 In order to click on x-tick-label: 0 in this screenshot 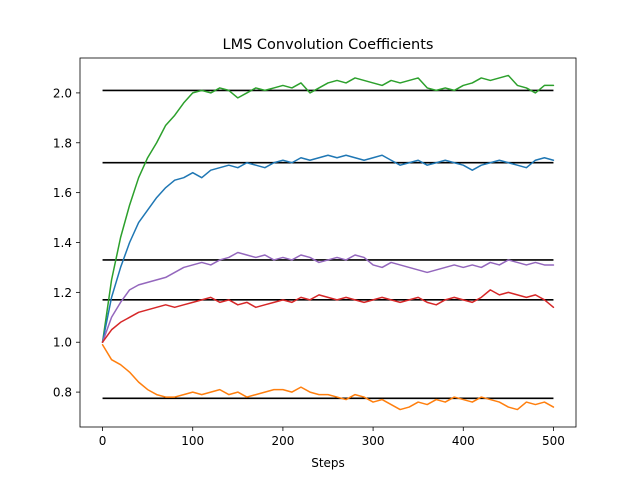, I will do `click(103, 441)`.